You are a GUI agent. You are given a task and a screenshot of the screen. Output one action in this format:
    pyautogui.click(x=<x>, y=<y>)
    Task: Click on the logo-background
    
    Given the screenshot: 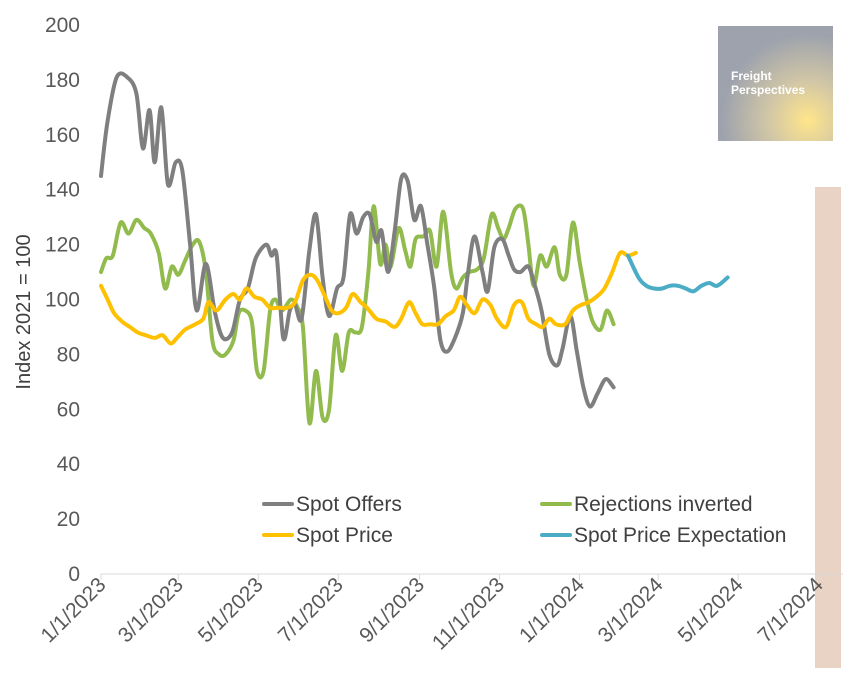 What is the action you would take?
    pyautogui.click(x=775, y=83)
    